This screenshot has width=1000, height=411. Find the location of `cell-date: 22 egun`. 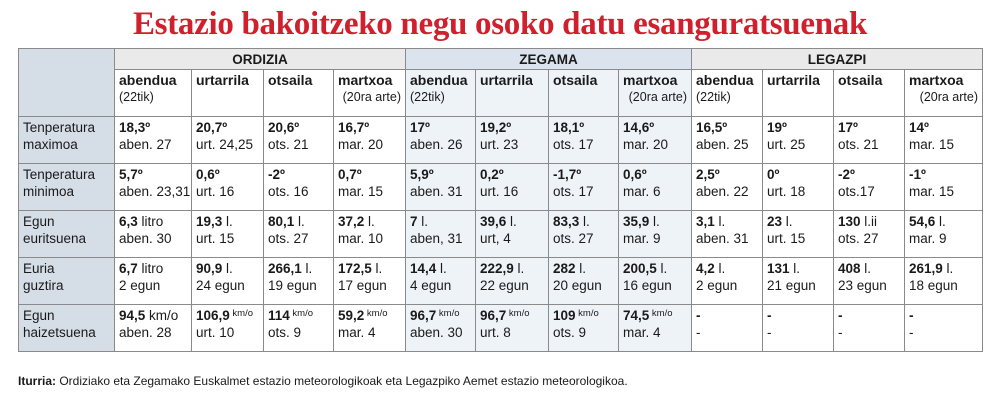

cell-date: 22 egun is located at coordinates (504, 285).